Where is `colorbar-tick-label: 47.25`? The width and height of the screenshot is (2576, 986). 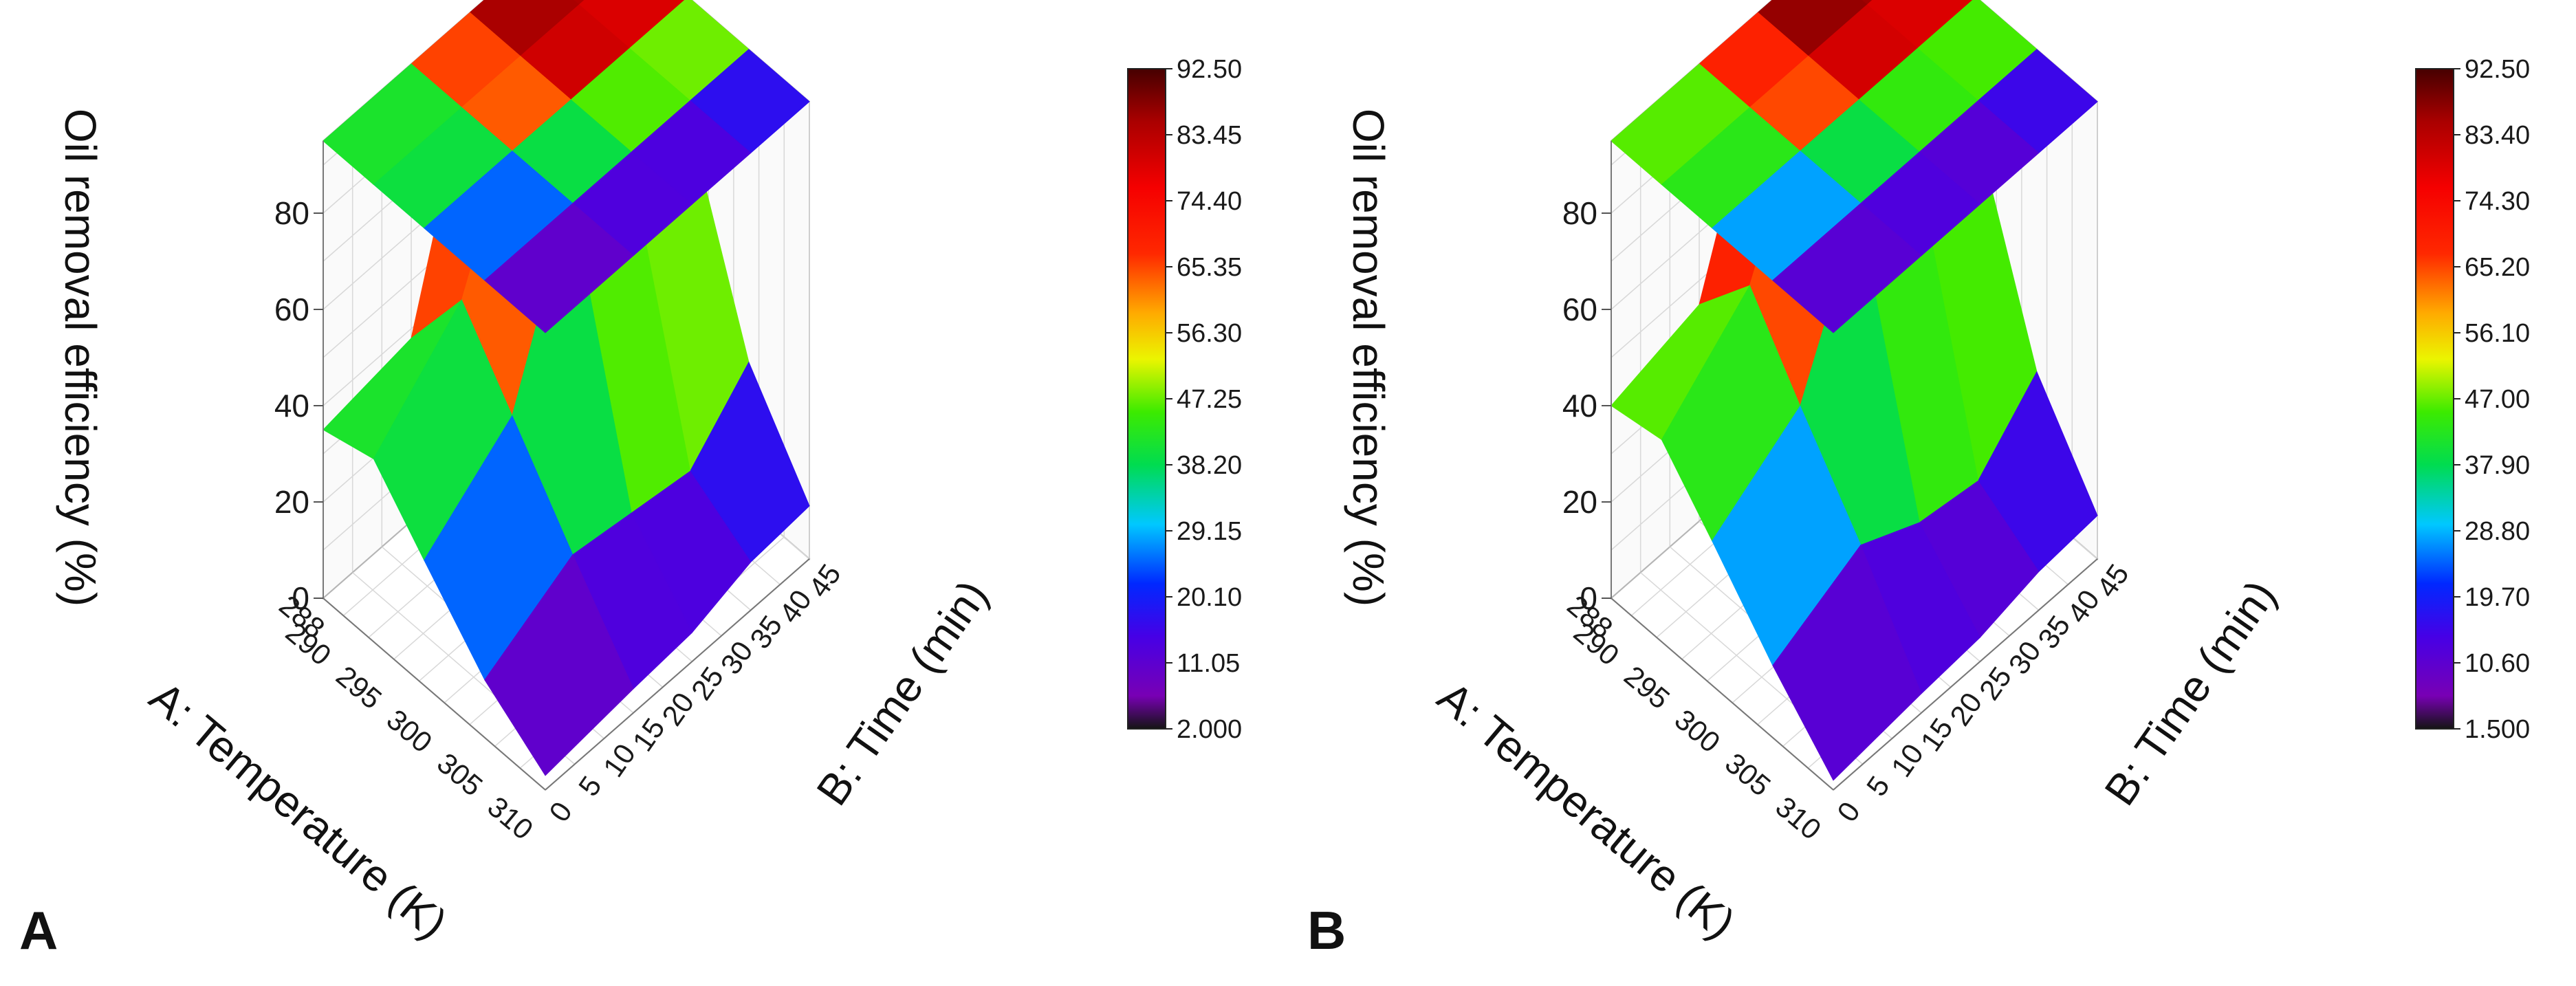 colorbar-tick-label: 47.25 is located at coordinates (1209, 399).